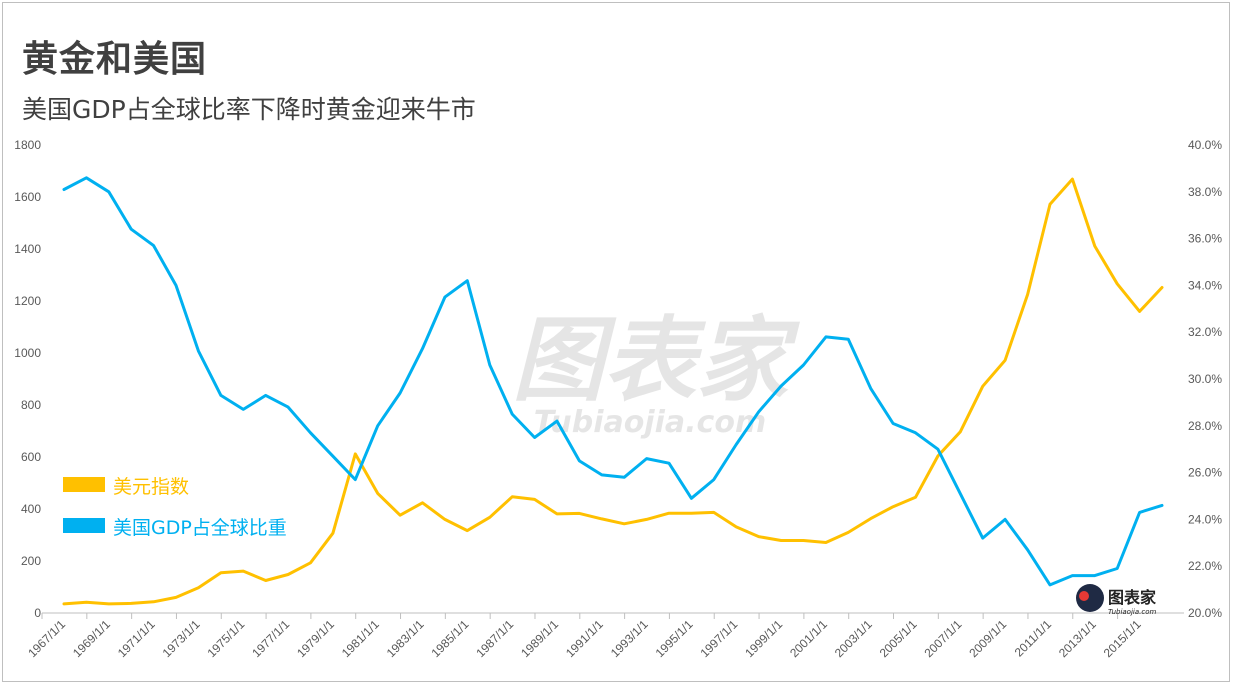 This screenshot has width=1233, height=686. I want to click on x-axis-tick-label: 1983/1/1, so click(405, 638).